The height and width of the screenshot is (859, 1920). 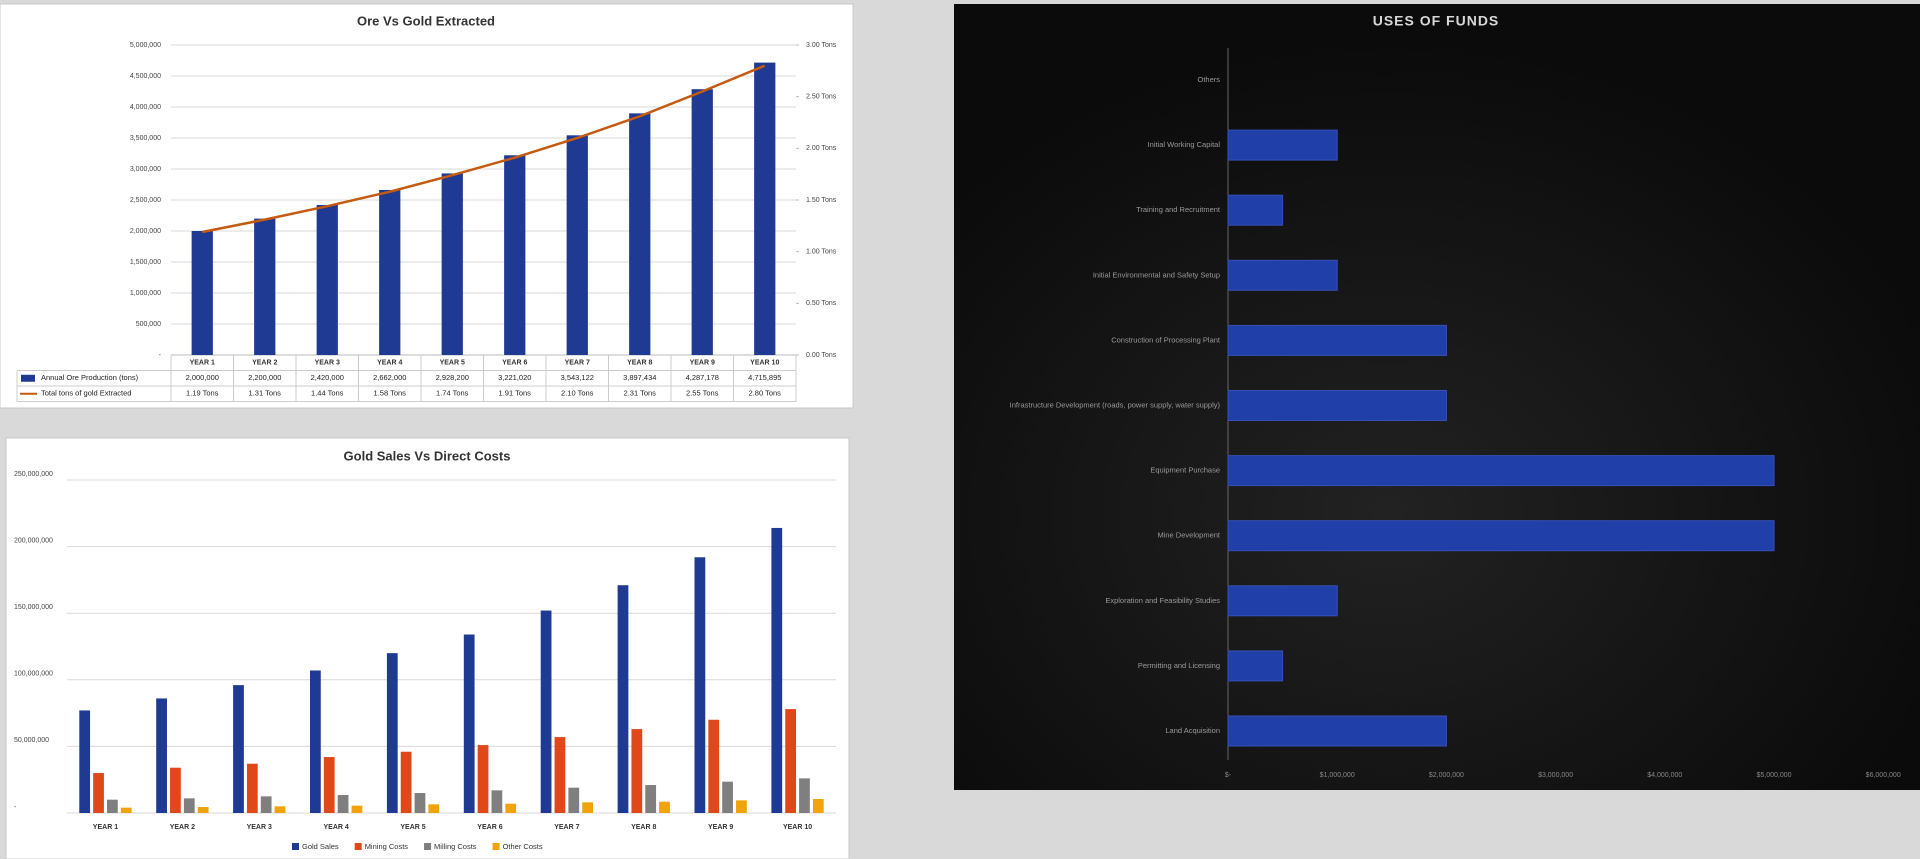 What do you see at coordinates (148, 324) in the screenshot?
I see `y-tick-label: 500,000` at bounding box center [148, 324].